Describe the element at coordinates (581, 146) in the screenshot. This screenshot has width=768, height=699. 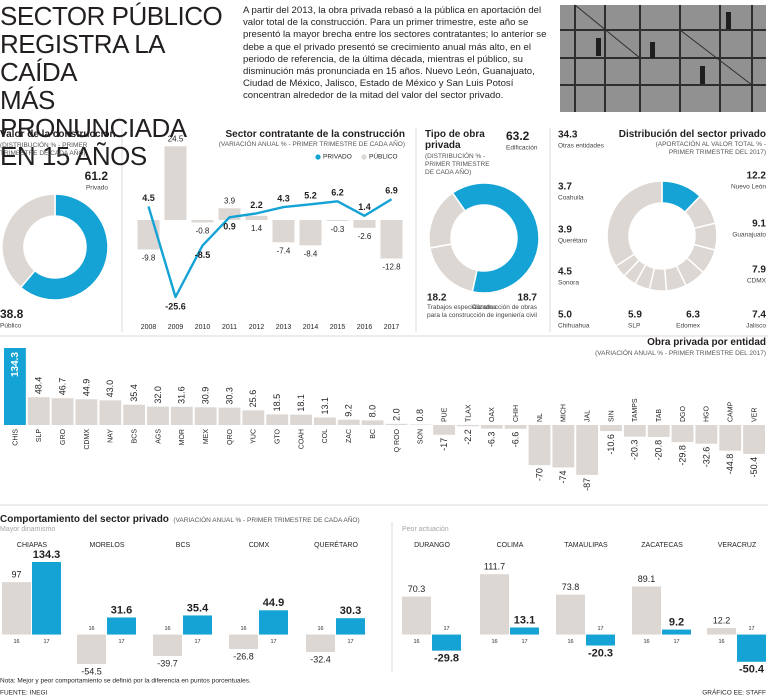
I see `slice-label: Otras entidades` at that location.